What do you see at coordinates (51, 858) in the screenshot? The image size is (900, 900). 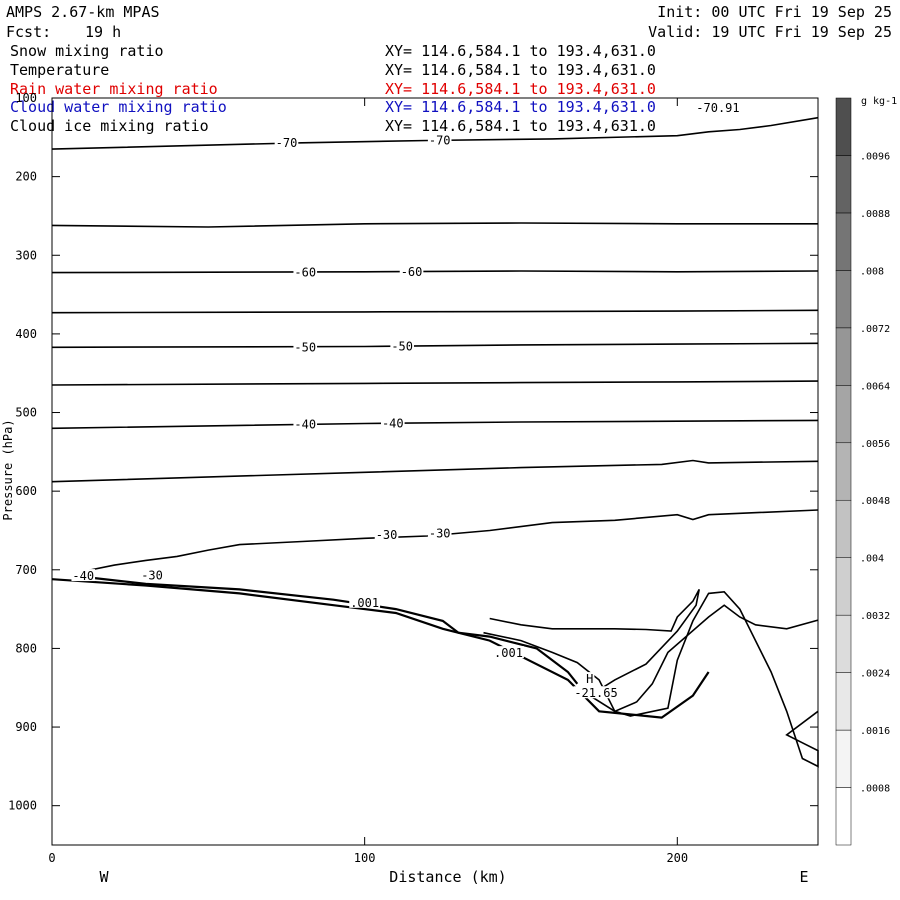 I see `x-tick-label: 0` at bounding box center [51, 858].